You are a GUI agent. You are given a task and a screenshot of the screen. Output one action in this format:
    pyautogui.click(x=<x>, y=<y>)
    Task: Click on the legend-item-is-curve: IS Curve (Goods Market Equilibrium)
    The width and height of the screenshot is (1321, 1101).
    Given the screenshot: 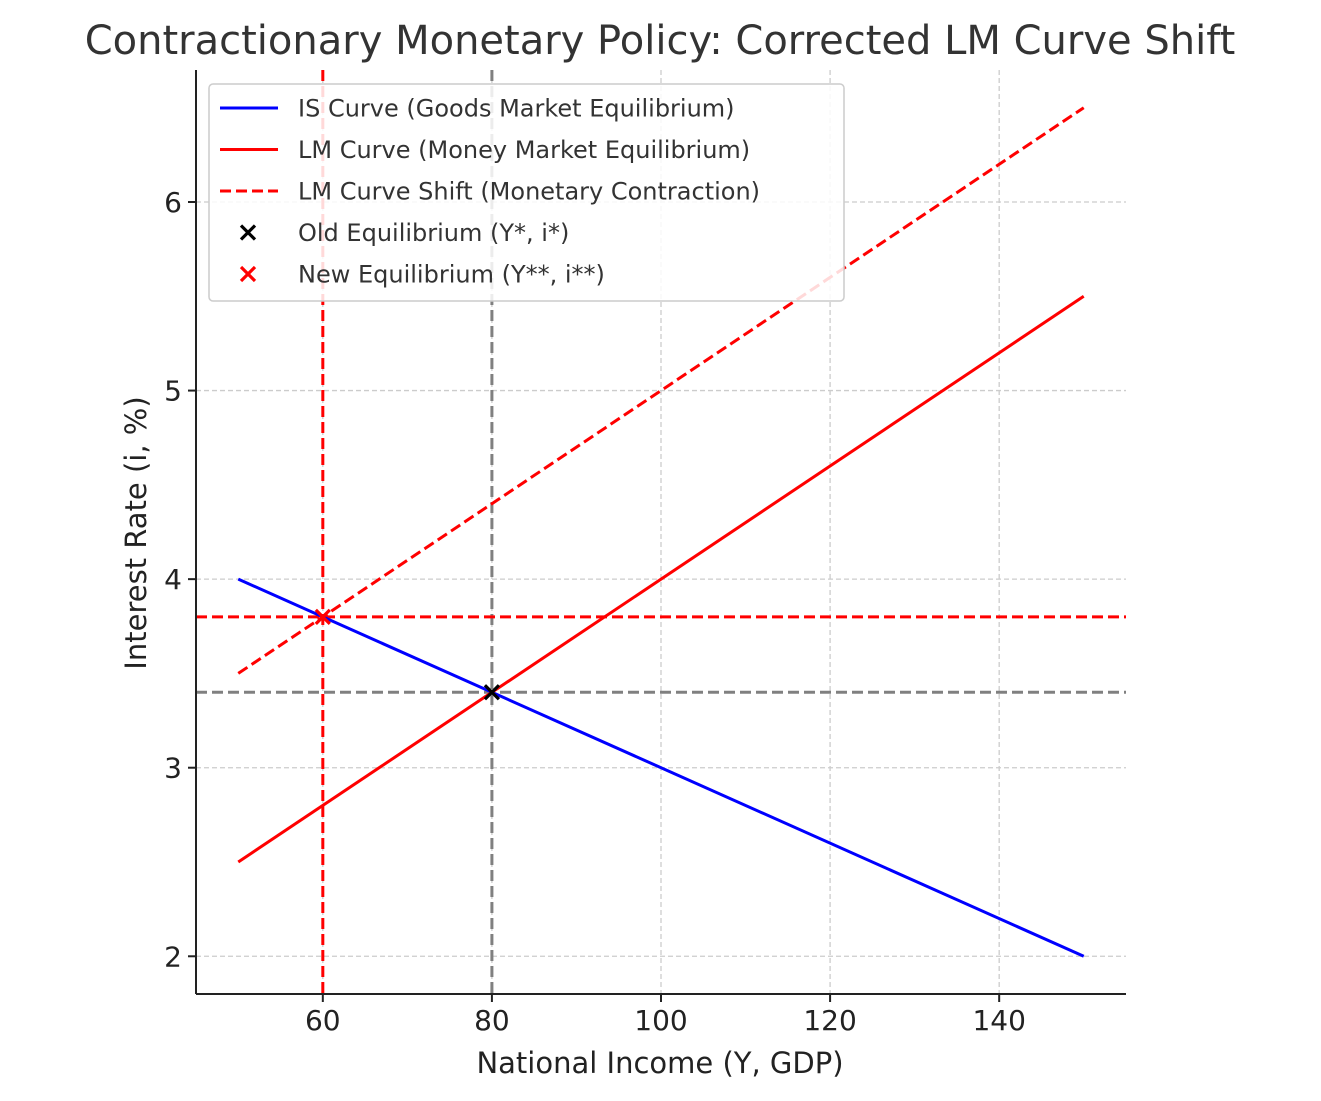 What is the action you would take?
    pyautogui.click(x=477, y=109)
    